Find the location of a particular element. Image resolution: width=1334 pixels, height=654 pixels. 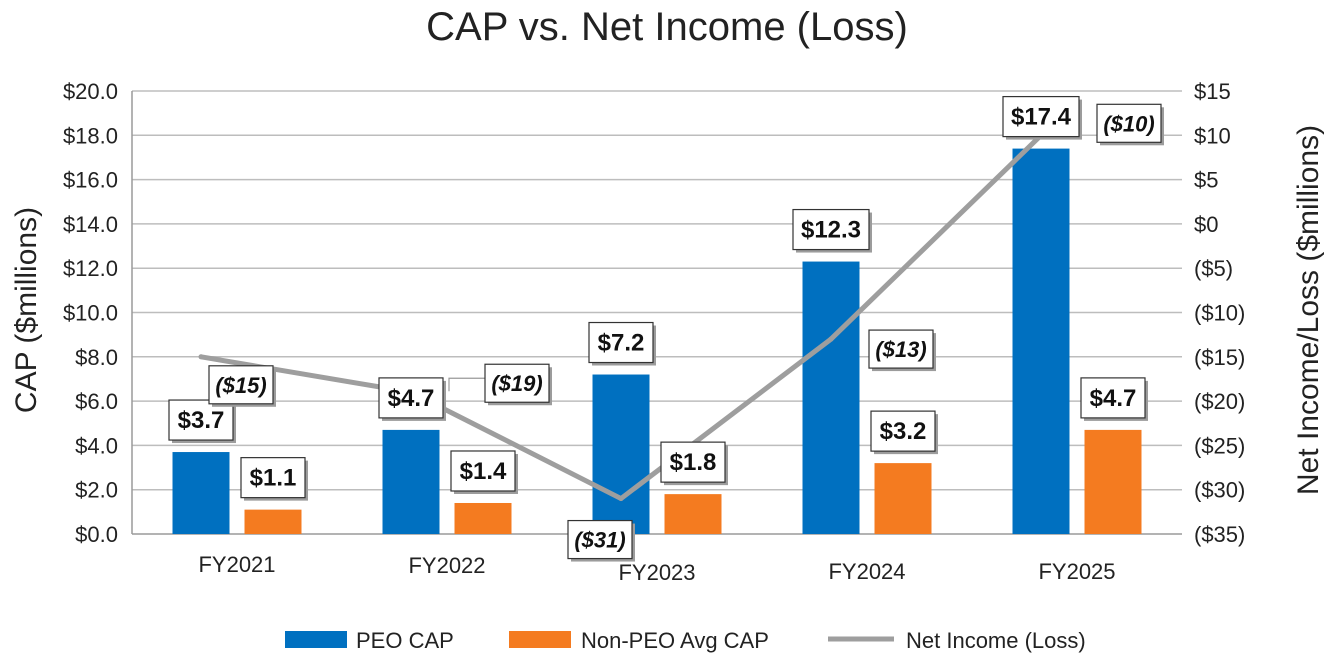

non-peo-cap-data-label: $1.4 is located at coordinates (483, 471).